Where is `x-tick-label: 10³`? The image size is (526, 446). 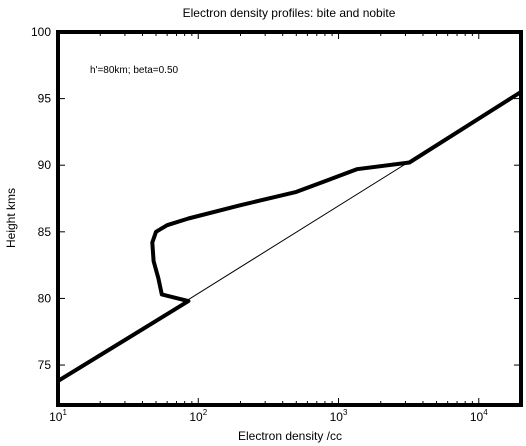 x-tick-label: 10³ is located at coordinates (339, 416).